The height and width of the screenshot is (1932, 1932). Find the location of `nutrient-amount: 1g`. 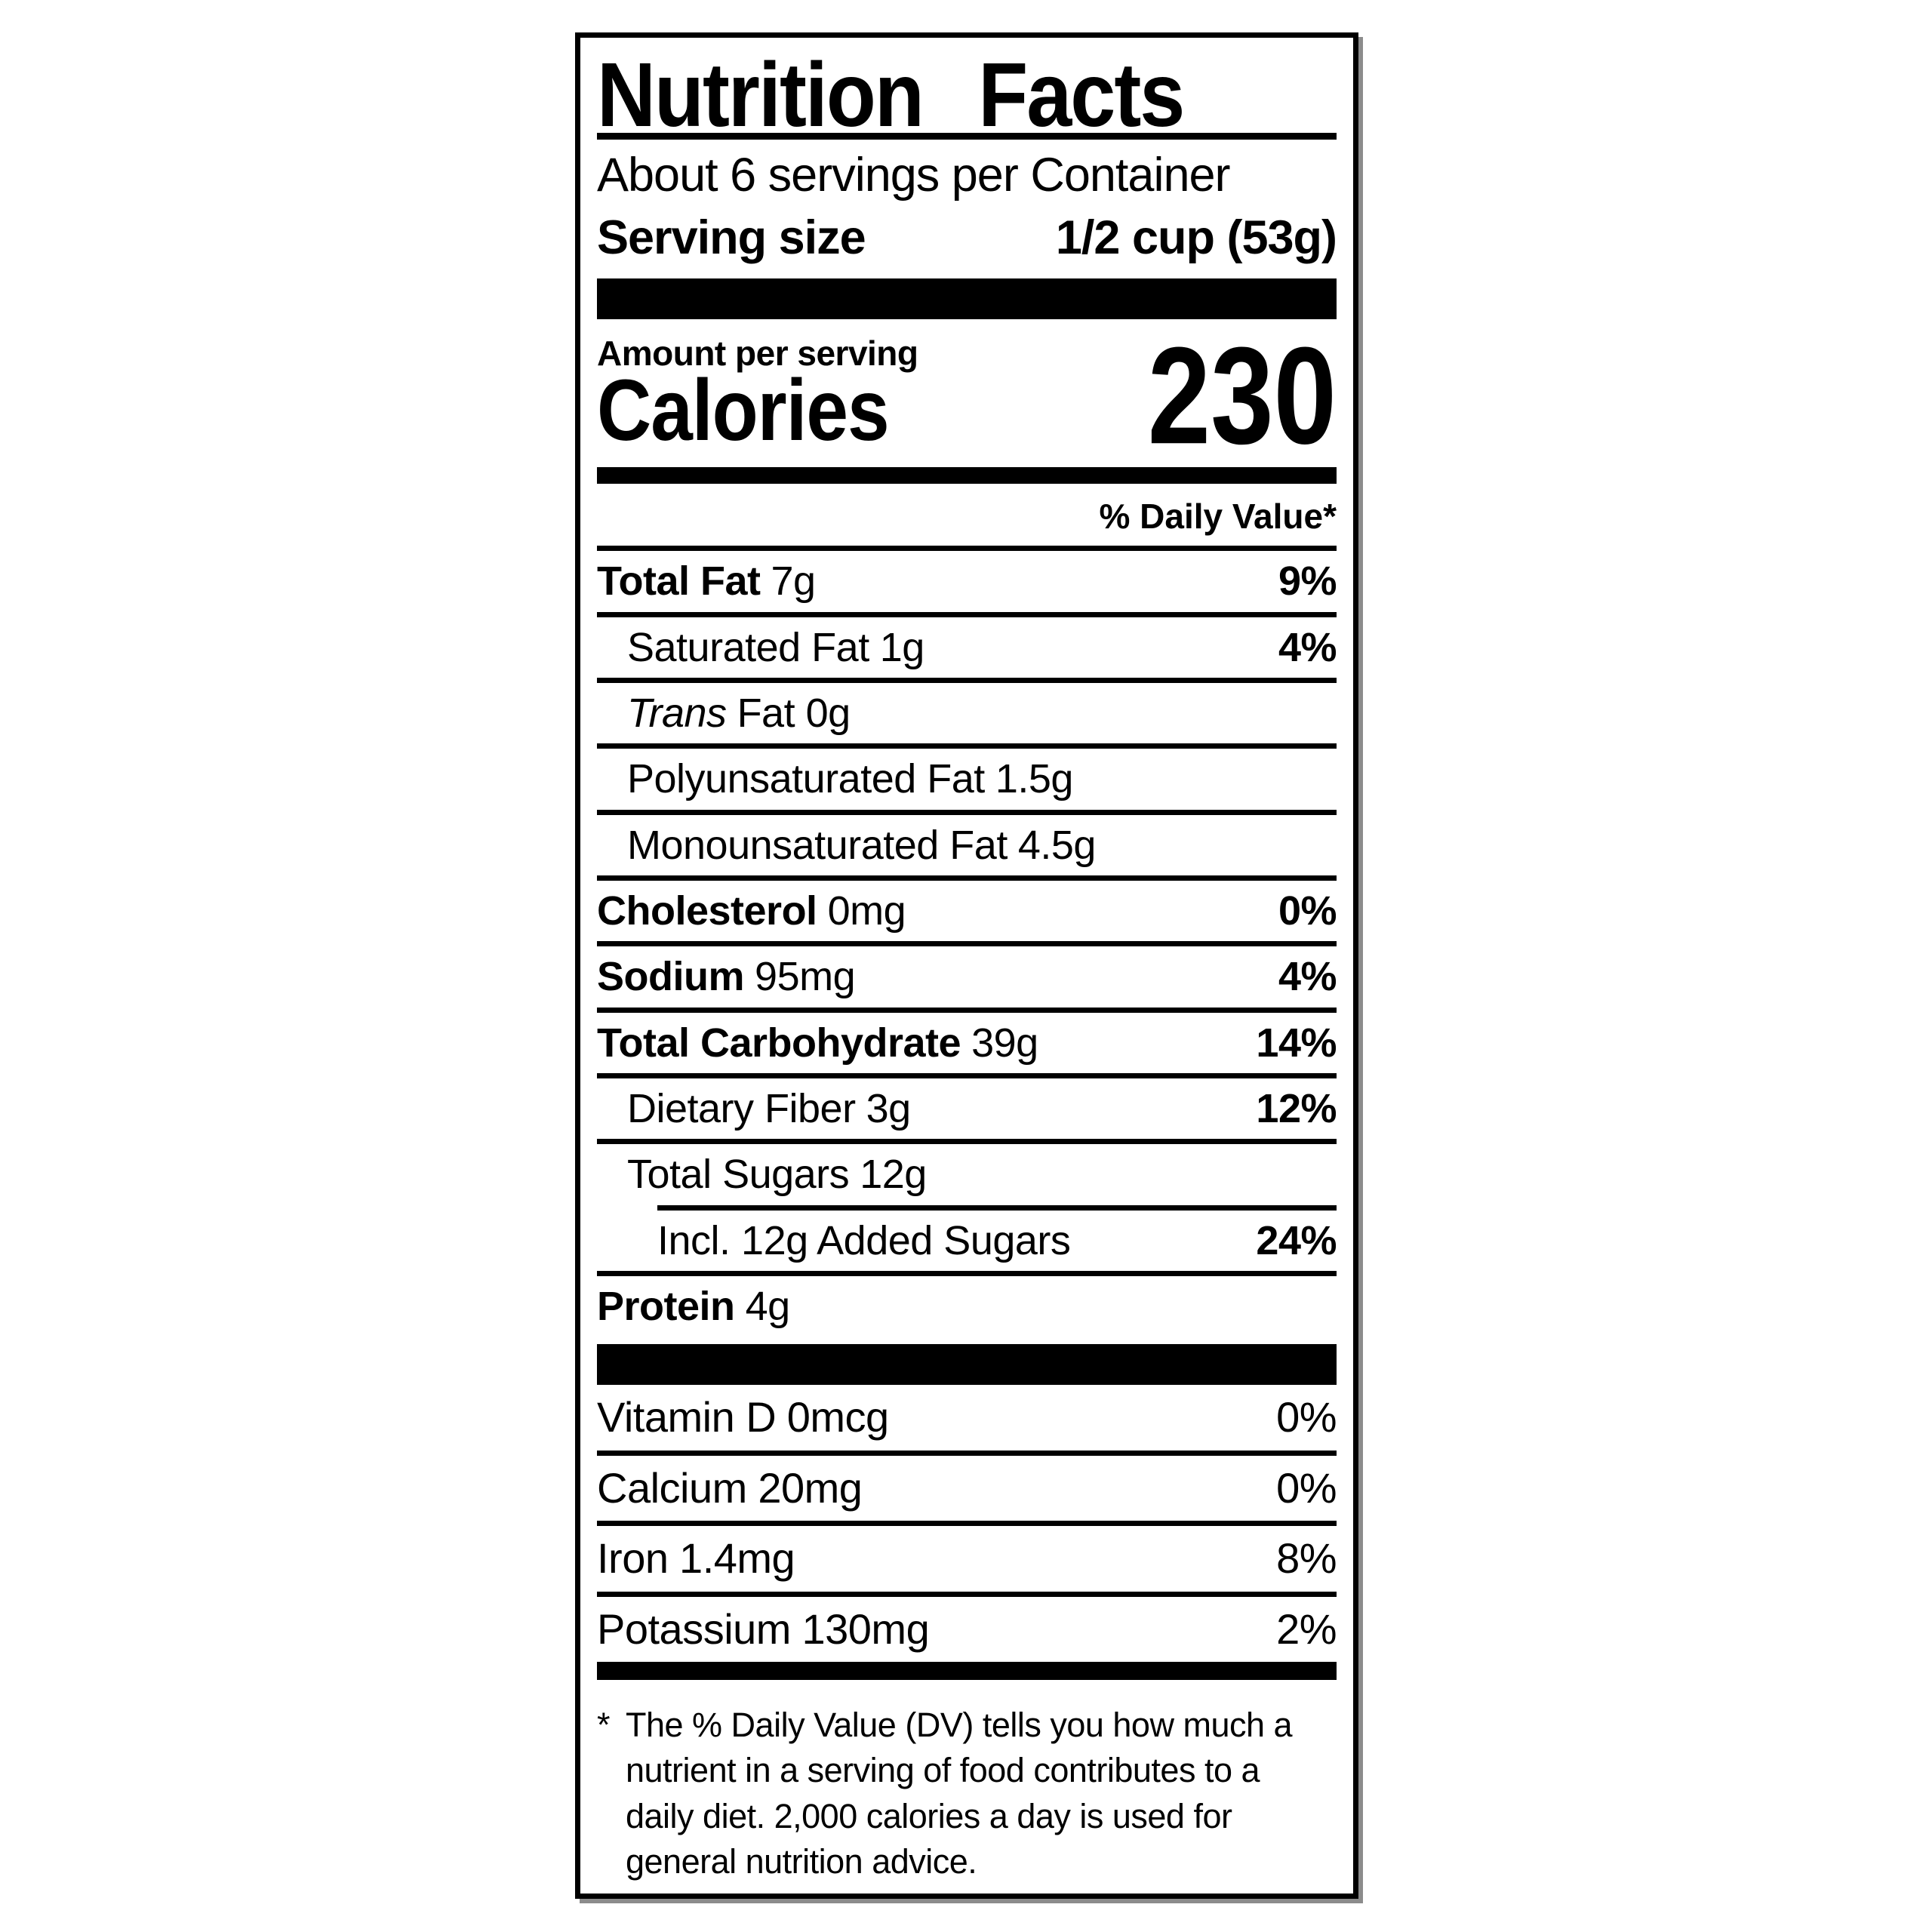

nutrient-amount: 1g is located at coordinates (902, 647).